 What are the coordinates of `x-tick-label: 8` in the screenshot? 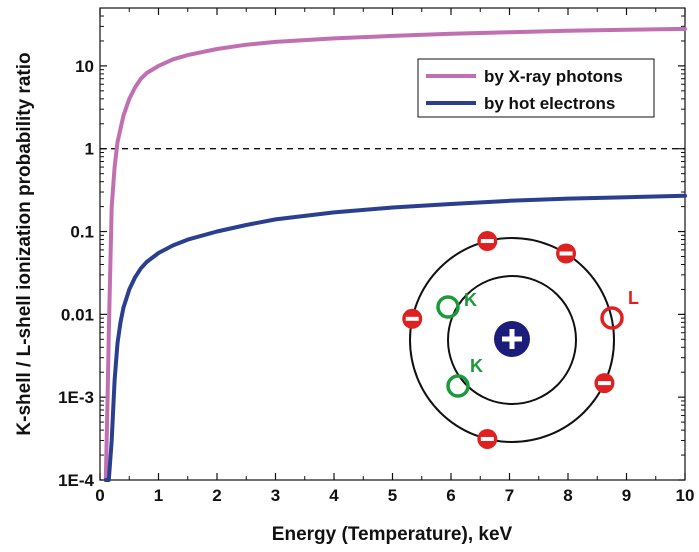 It's located at (567, 495).